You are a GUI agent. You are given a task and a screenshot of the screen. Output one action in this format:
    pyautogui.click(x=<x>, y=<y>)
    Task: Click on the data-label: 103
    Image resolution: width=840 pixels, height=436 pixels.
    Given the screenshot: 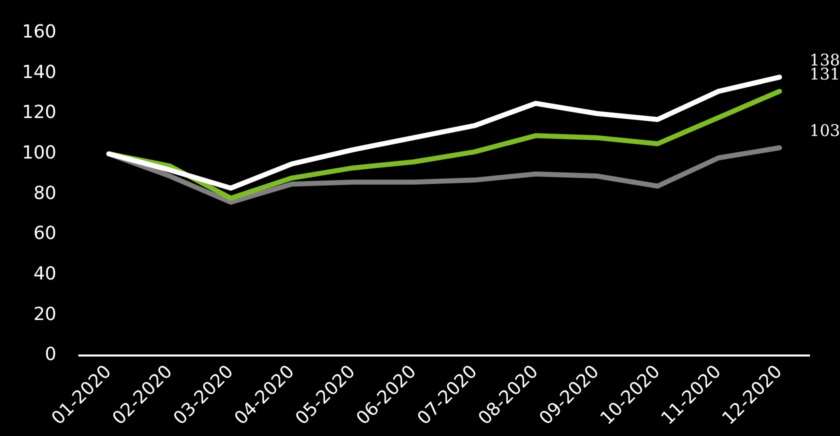 What is the action you would take?
    pyautogui.click(x=825, y=130)
    